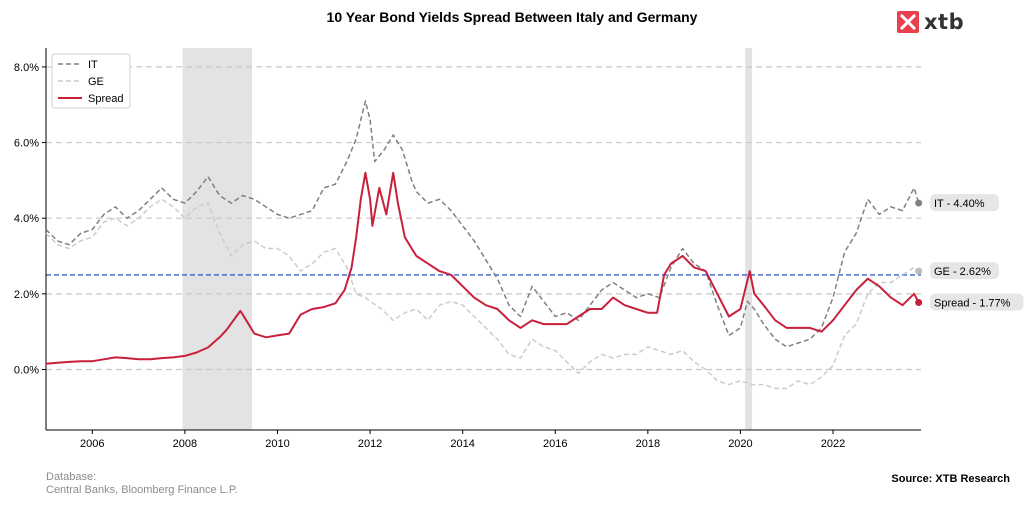 The width and height of the screenshot is (1024, 507). I want to click on legend-label-spread: Spread, so click(105, 99).